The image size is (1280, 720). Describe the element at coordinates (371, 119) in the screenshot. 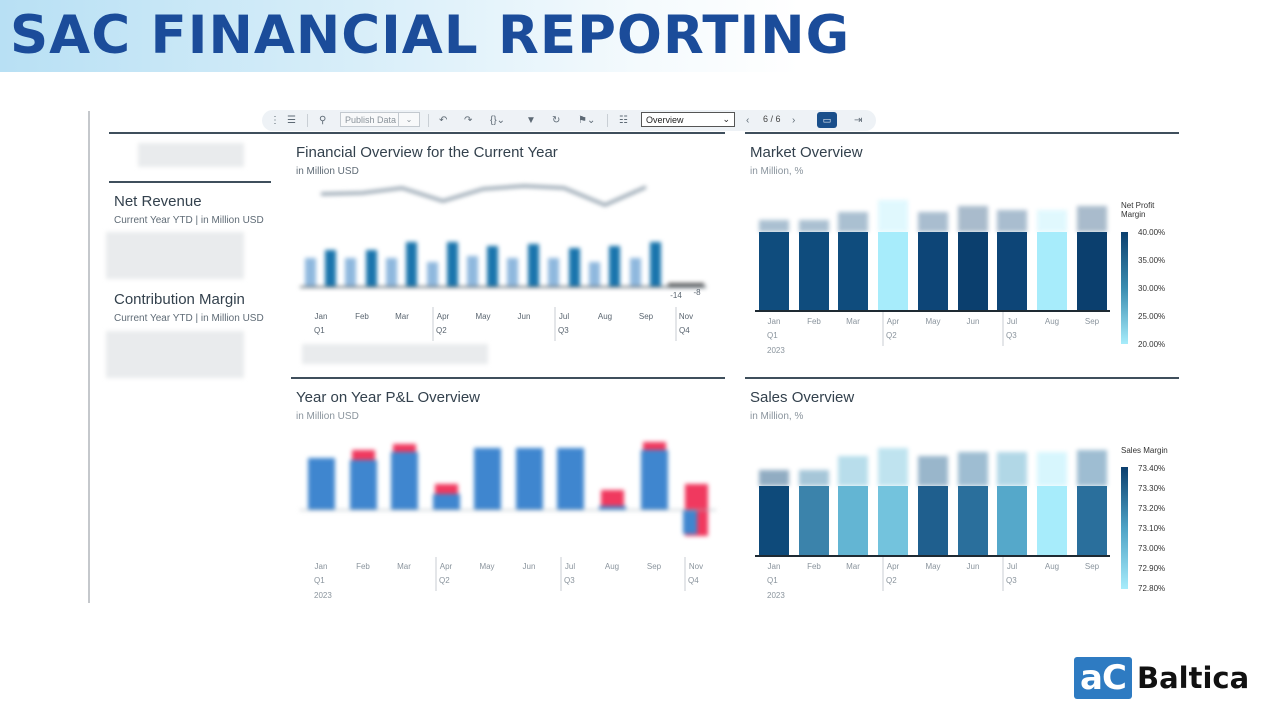

I see `publish-data-label: Publish Data` at that location.